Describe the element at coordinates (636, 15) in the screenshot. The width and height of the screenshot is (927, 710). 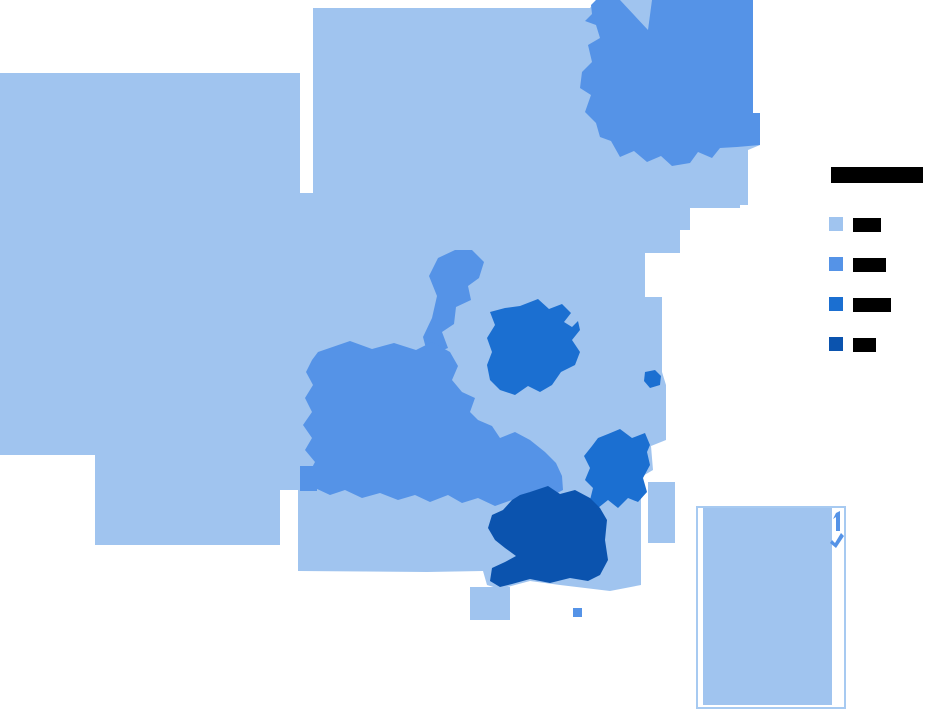
I see `map-region-northeast-top-wedge` at that location.